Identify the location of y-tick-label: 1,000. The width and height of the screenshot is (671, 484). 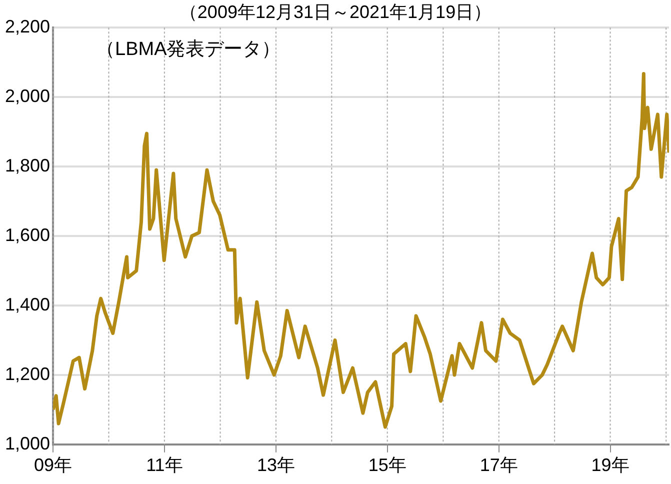
(27, 443).